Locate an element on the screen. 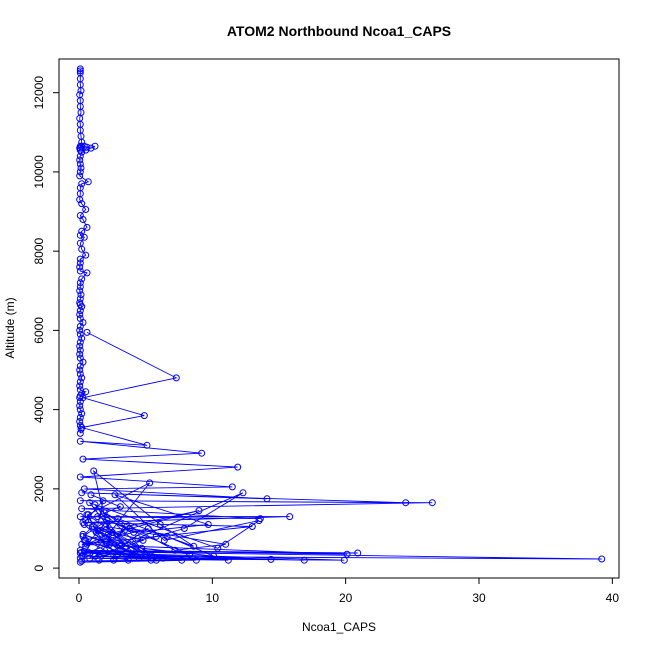 This screenshot has width=650, height=650. x-tick-label: 40 is located at coordinates (613, 598).